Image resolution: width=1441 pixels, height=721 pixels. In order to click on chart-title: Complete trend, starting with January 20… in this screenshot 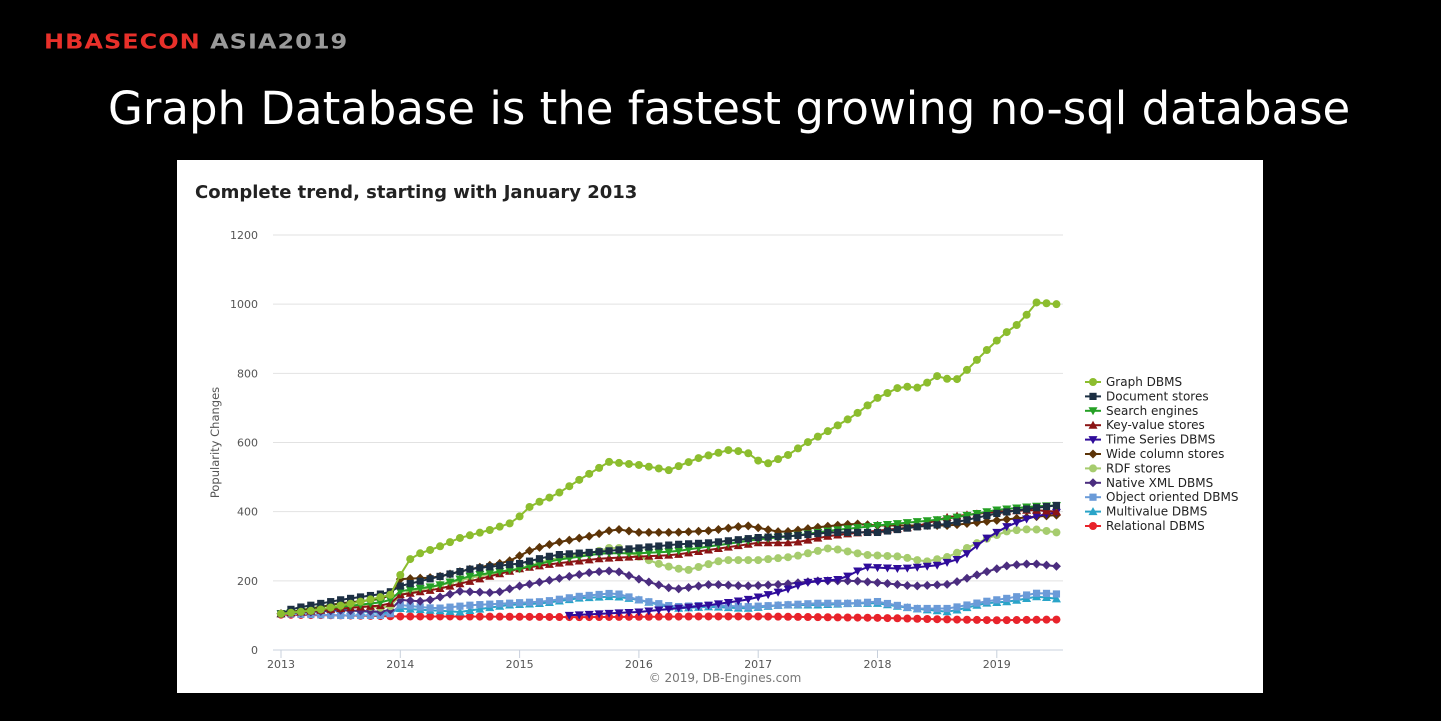, I will do `click(416, 192)`.